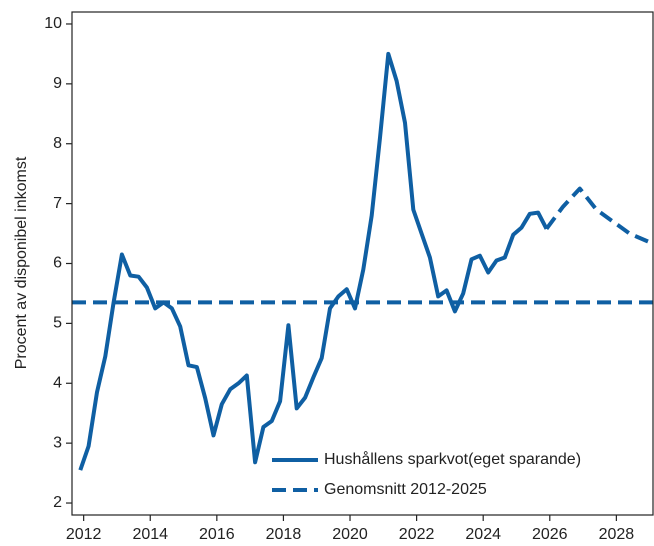  What do you see at coordinates (57, 203) in the screenshot?
I see `y-tick-label: 7` at bounding box center [57, 203].